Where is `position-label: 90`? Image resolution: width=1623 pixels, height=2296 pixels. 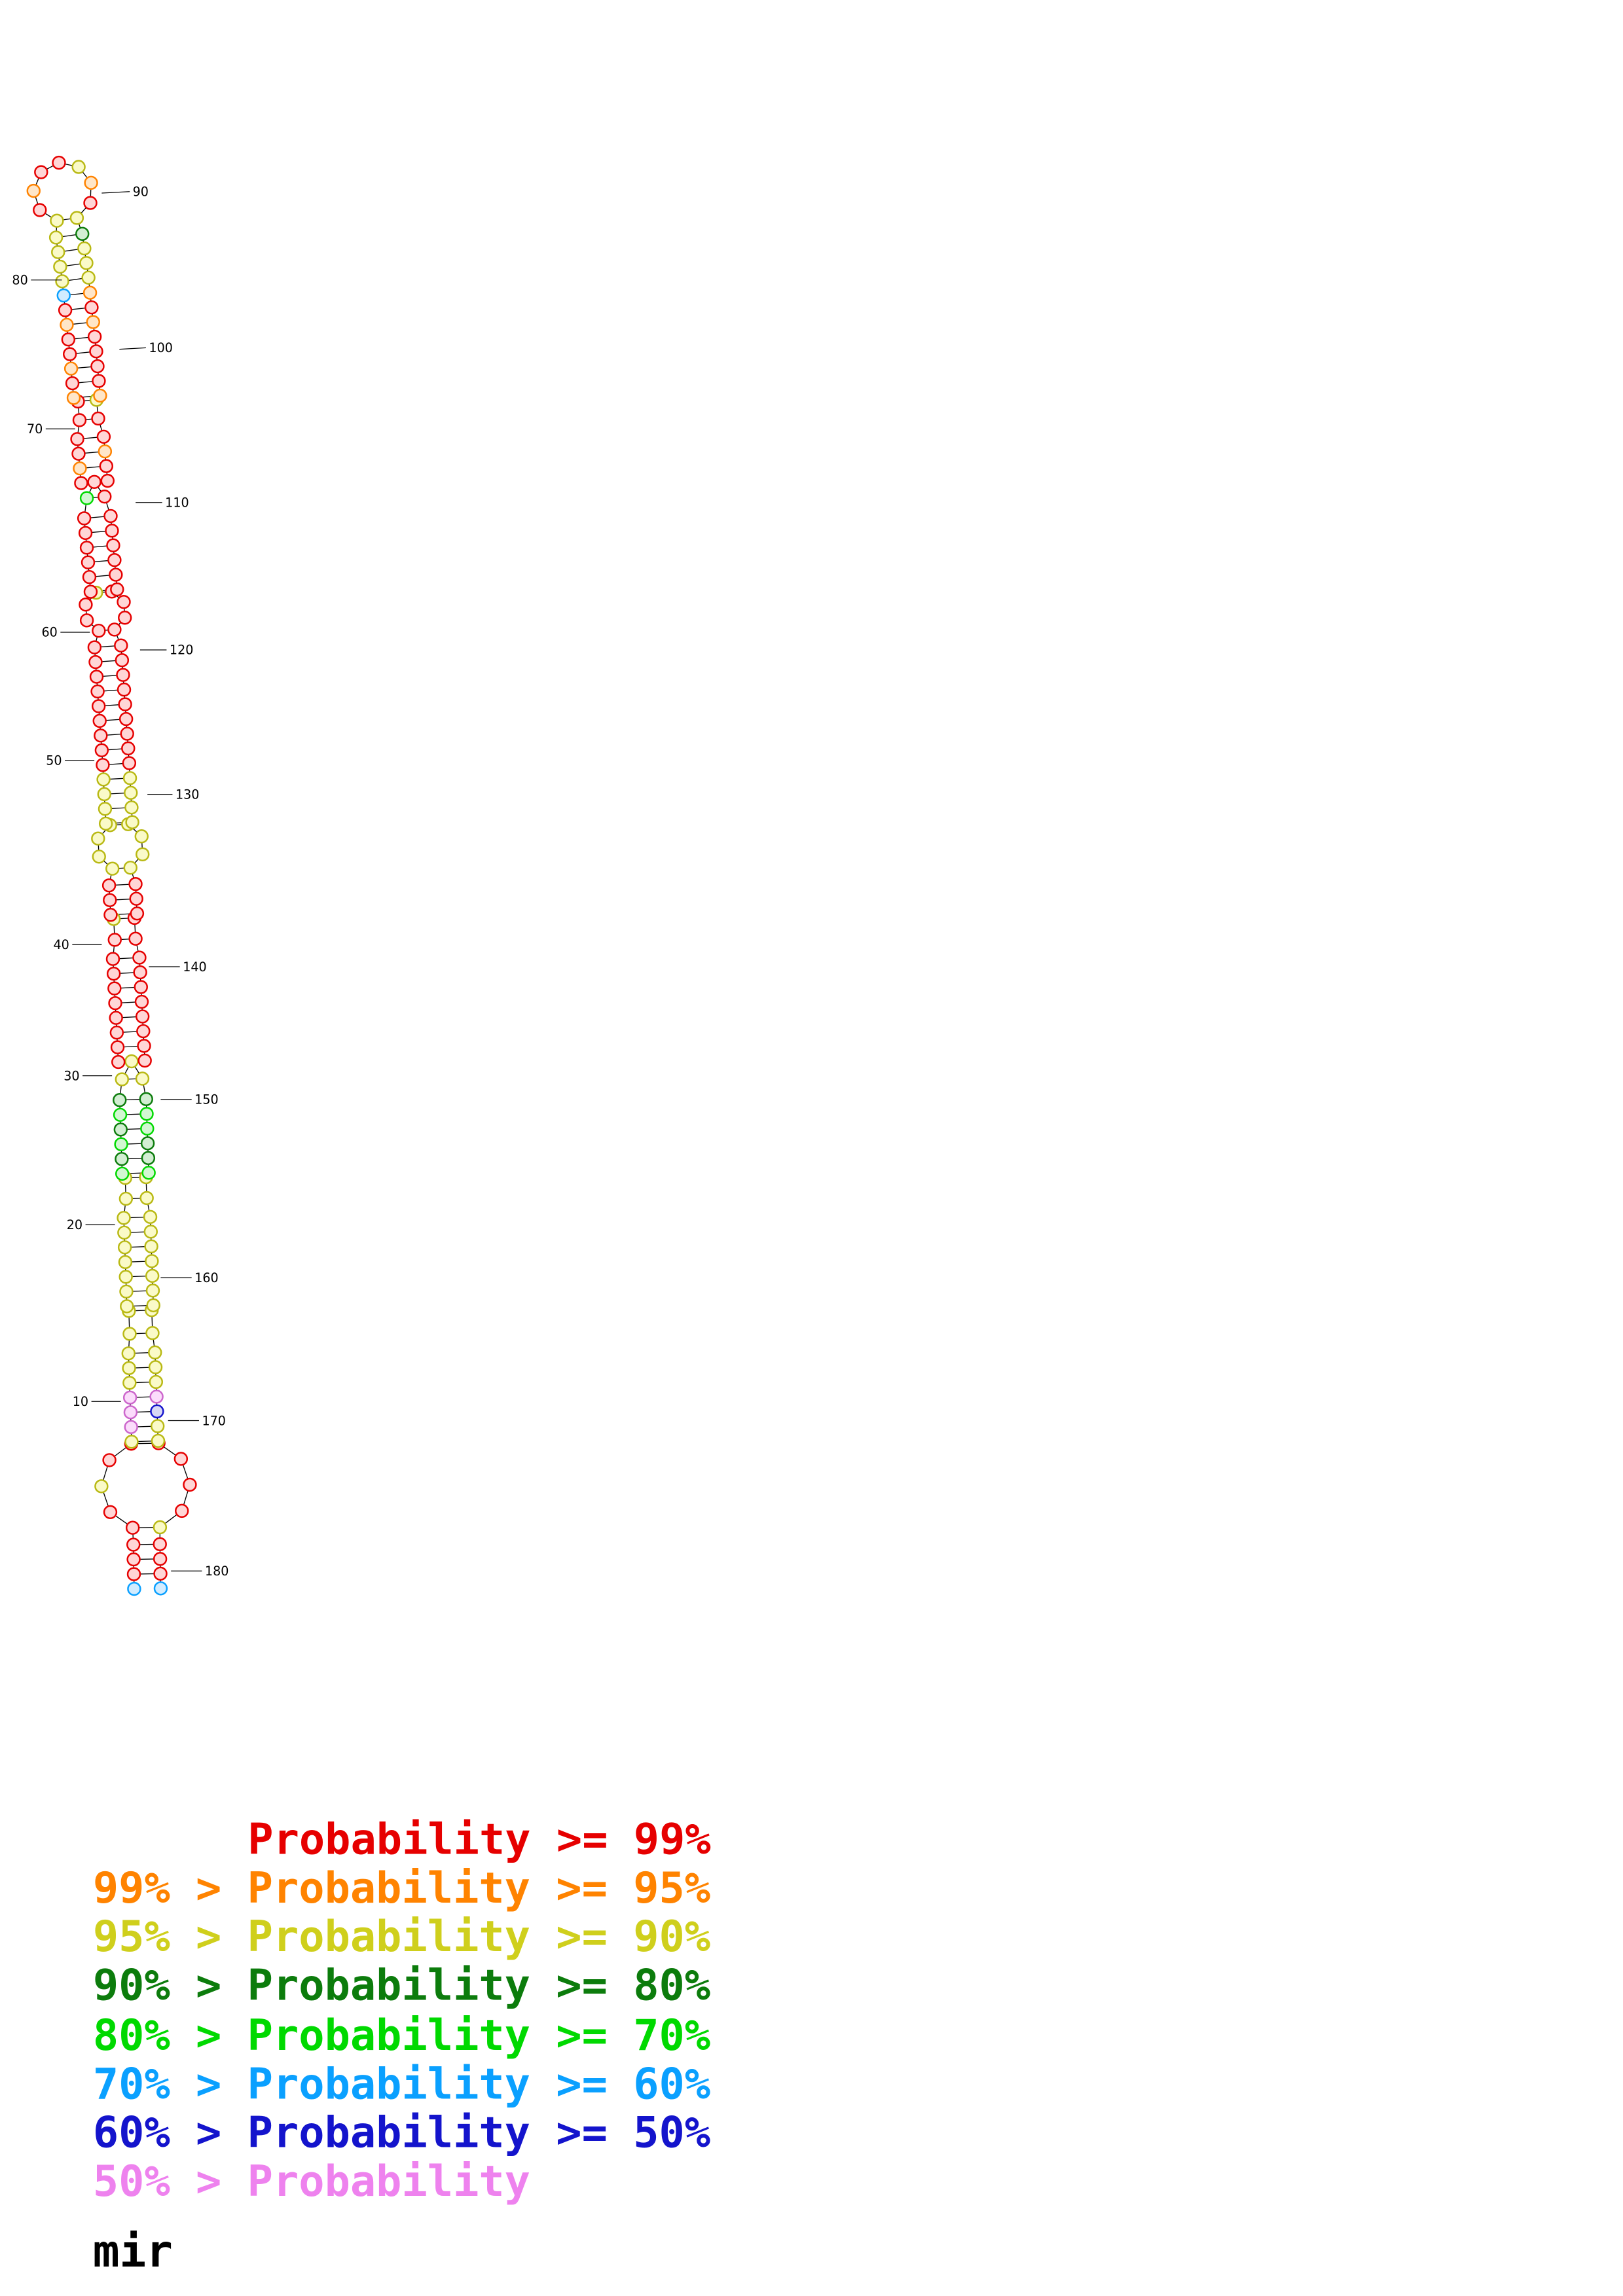 position-label: 90 is located at coordinates (141, 191).